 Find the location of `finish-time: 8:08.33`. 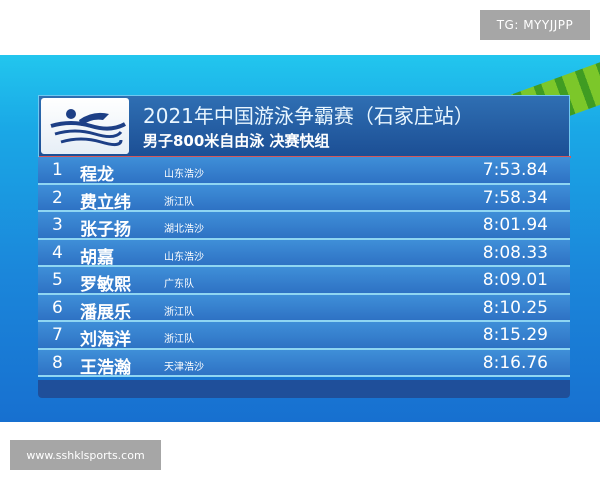

finish-time: 8:08.33 is located at coordinates (515, 252).